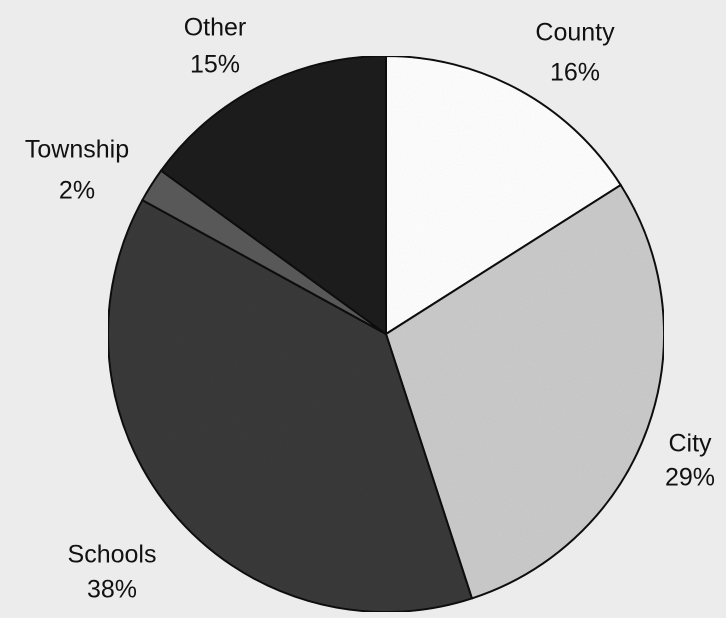  Describe the element at coordinates (215, 65) in the screenshot. I see `slice-value-other: 15%` at that location.